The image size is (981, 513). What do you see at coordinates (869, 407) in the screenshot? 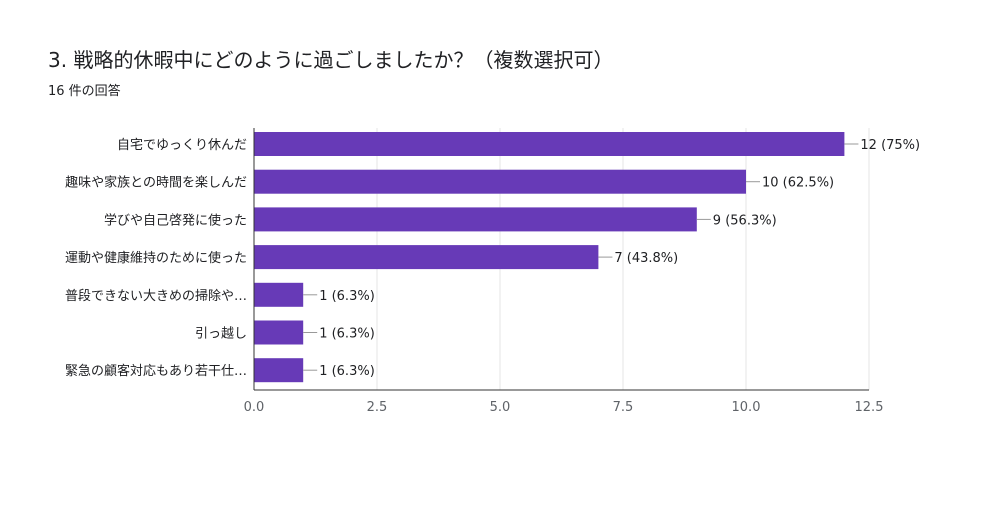
I see `x-tick-label: 12.5` at bounding box center [869, 407].